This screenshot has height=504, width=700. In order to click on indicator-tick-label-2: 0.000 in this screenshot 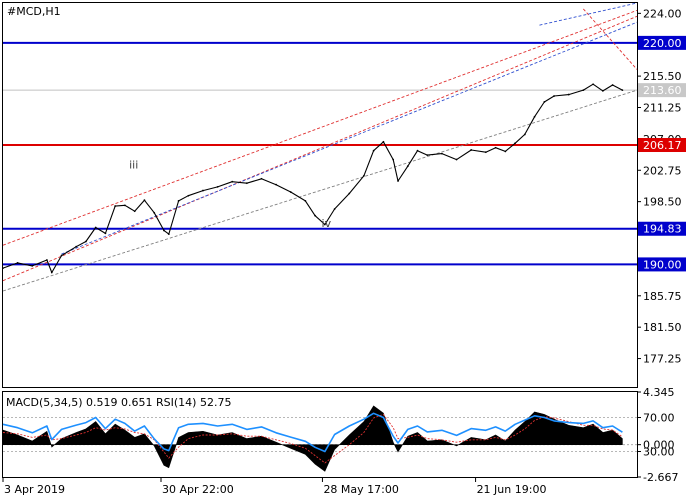, I will do `click(659, 445)`.